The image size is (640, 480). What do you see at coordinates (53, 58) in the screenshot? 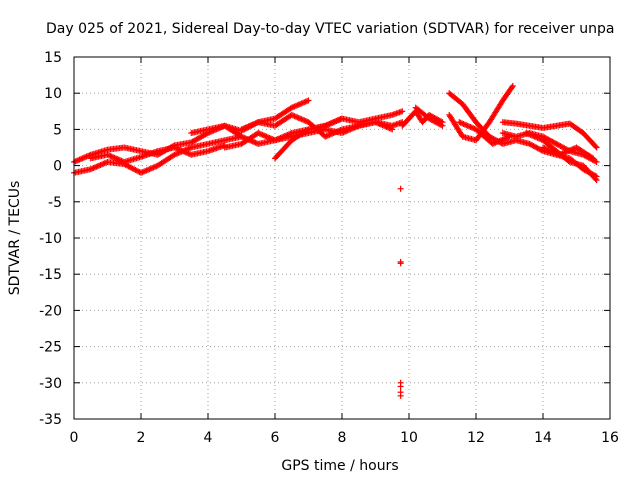
I see `y-tick-label: 15` at bounding box center [53, 58].